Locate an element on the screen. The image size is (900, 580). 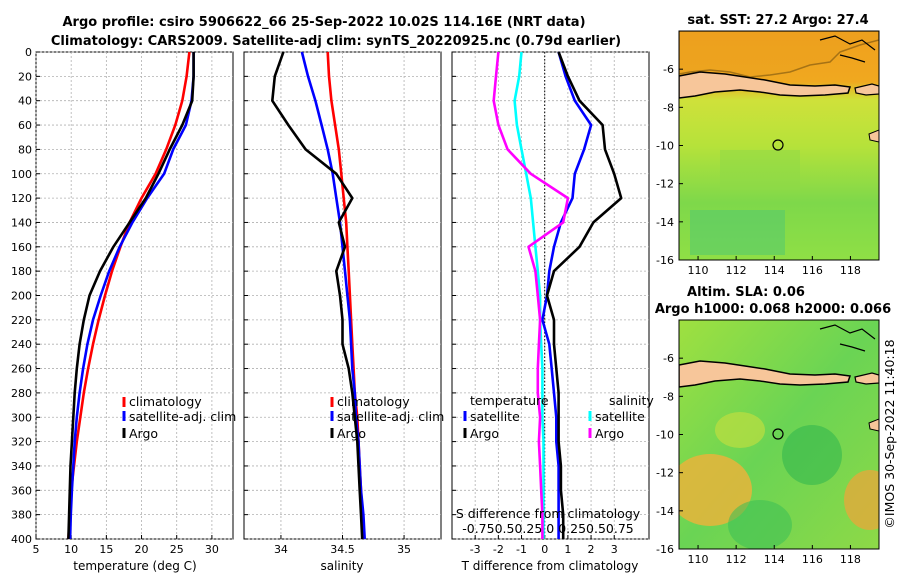
temperature-legend: climatology satellite-adj. clim Argo is located at coordinates (179, 417).